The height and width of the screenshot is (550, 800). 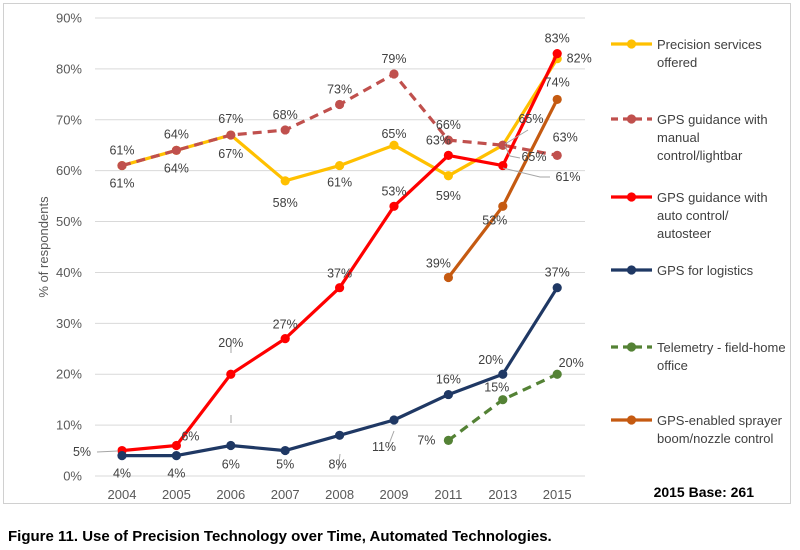 I want to click on legend-label: offered, so click(x=677, y=62).